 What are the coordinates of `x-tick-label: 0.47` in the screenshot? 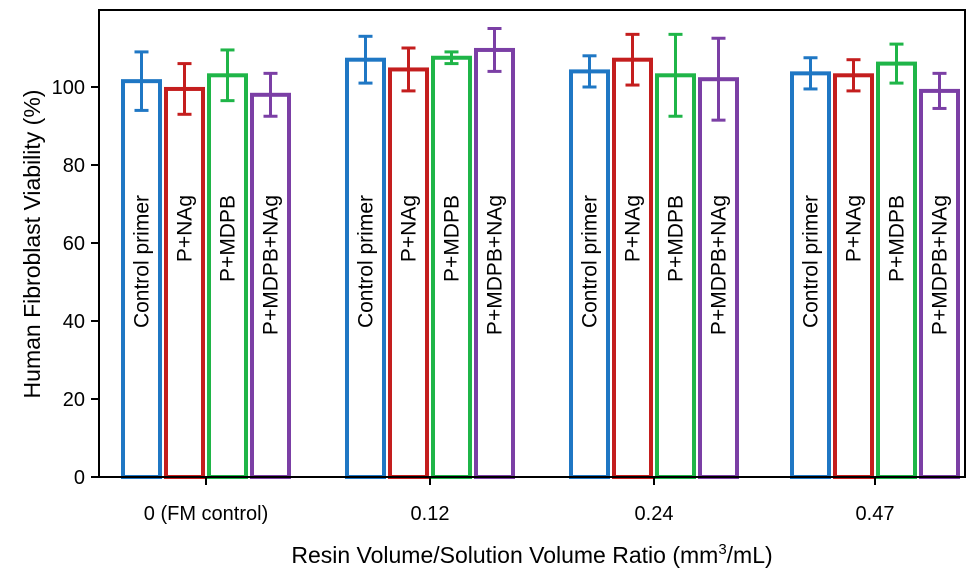 It's located at (875, 514).